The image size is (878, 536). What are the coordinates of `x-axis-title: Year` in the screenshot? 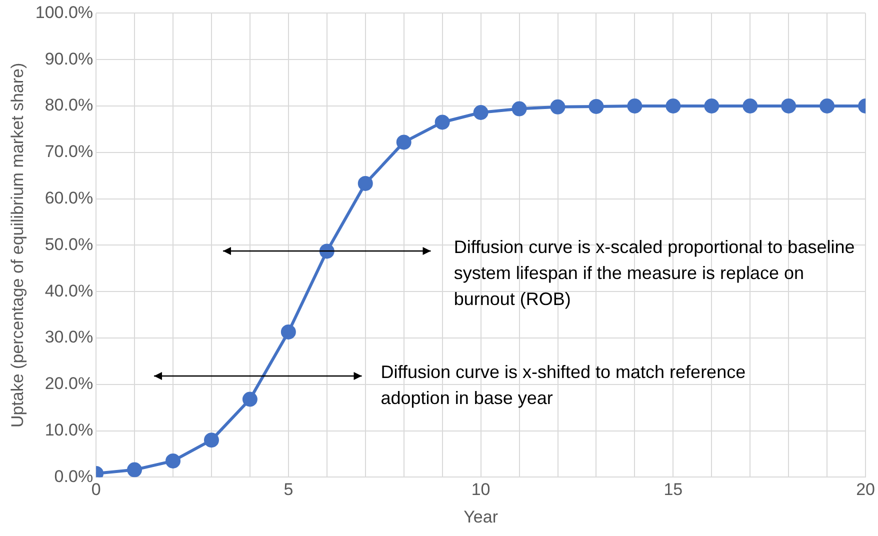 It's located at (481, 516).